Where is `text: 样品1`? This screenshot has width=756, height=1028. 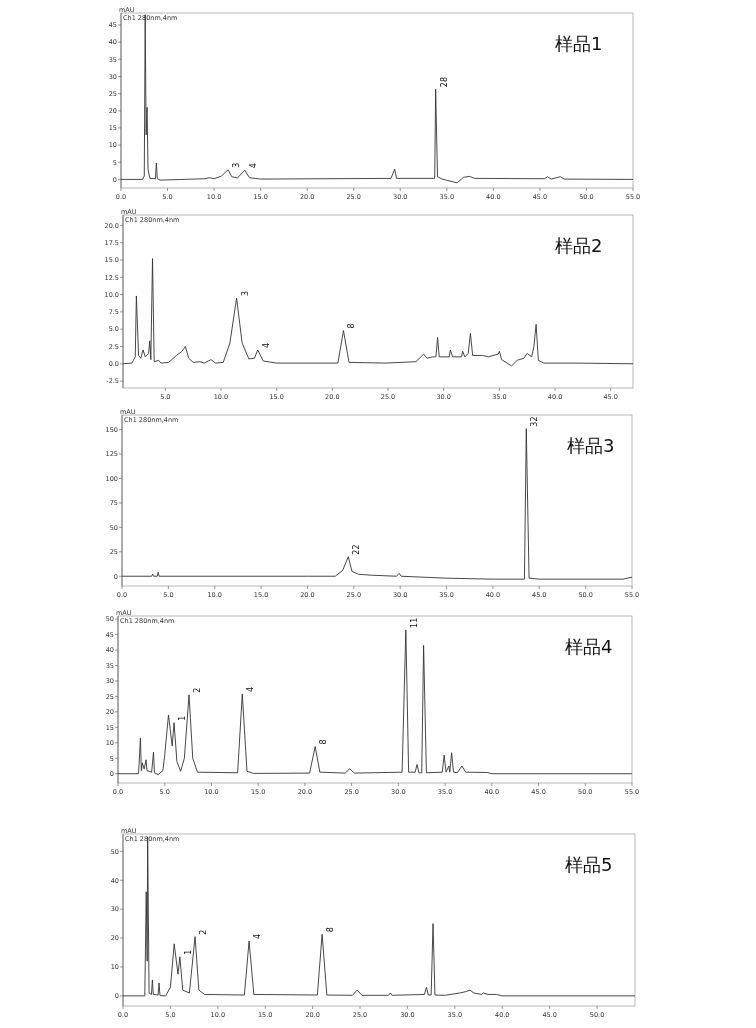
text: 样品1 is located at coordinates (579, 43).